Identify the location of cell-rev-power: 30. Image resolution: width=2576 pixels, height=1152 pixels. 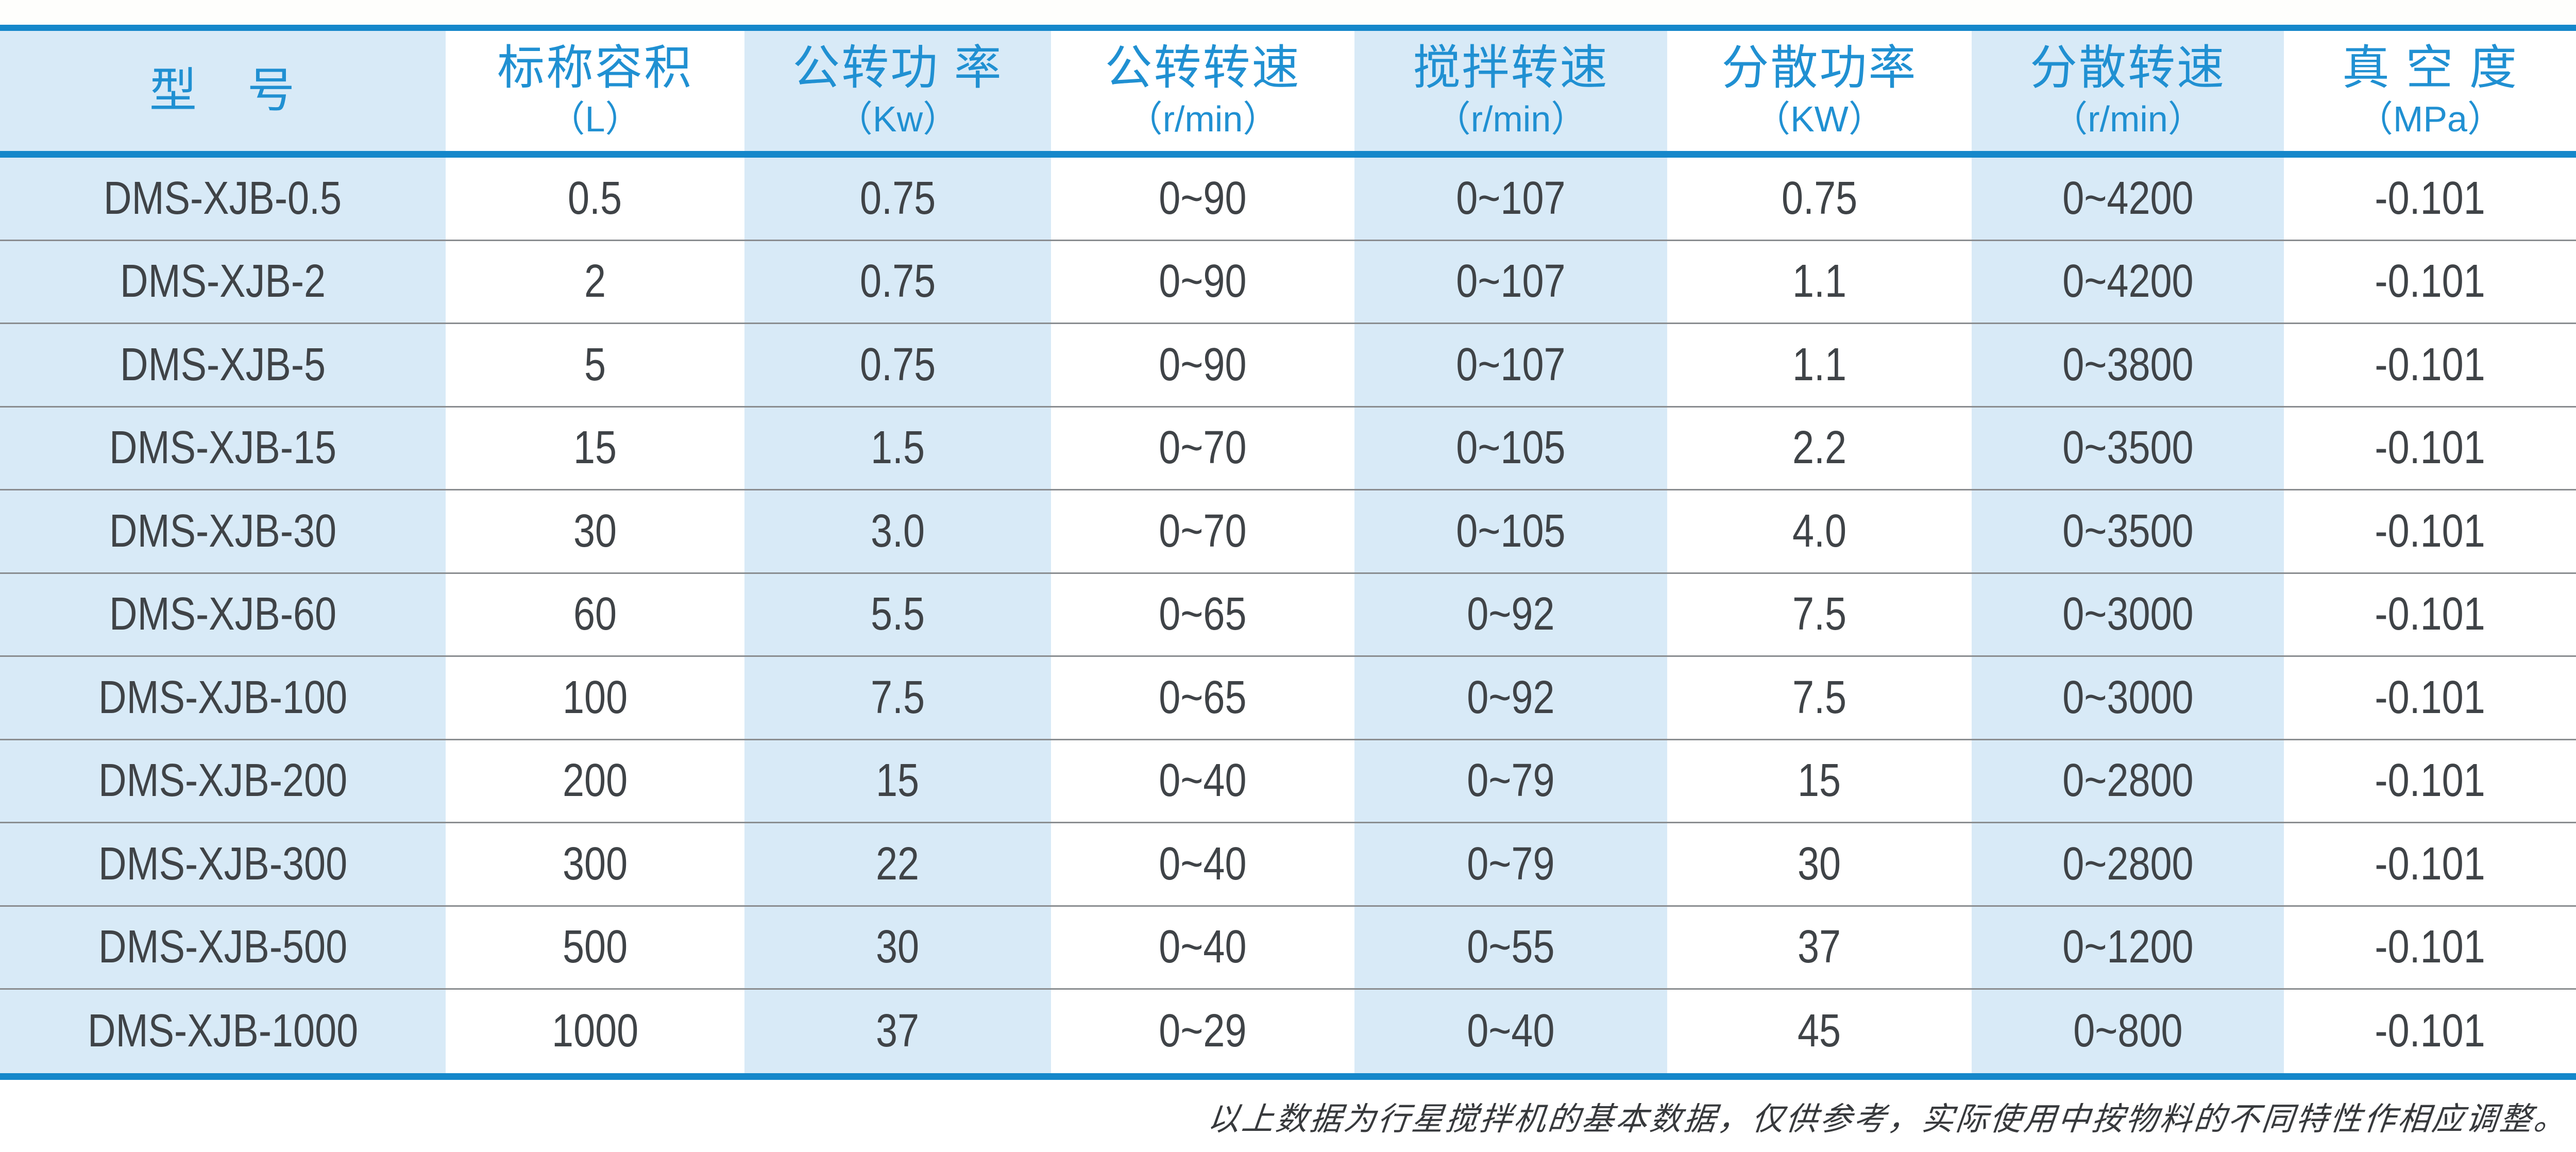
(897, 947).